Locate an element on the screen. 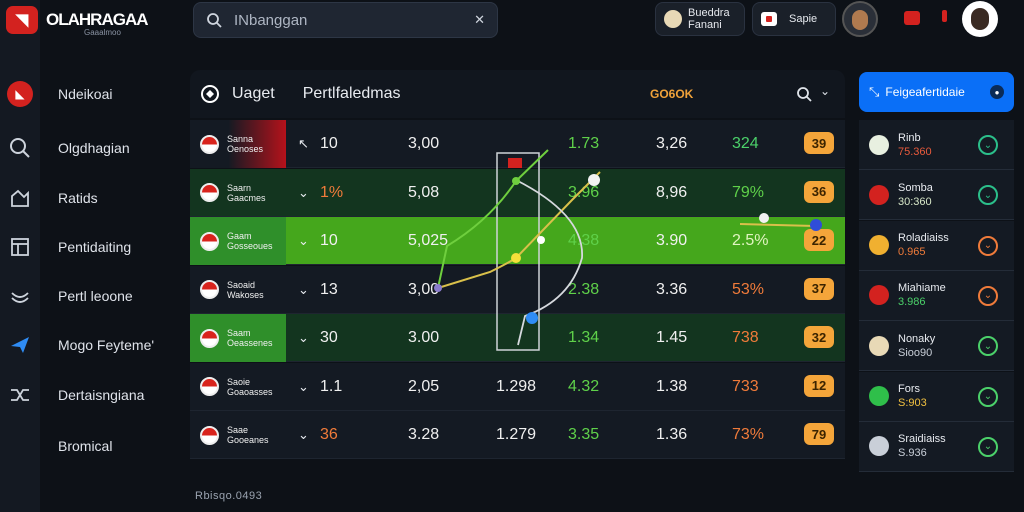 This screenshot has height=512, width=1024. table-row: Saae Gooeanes ⌄ 36 3.28 1.279 3.35 1.36 73% 79 is located at coordinates (517, 435).